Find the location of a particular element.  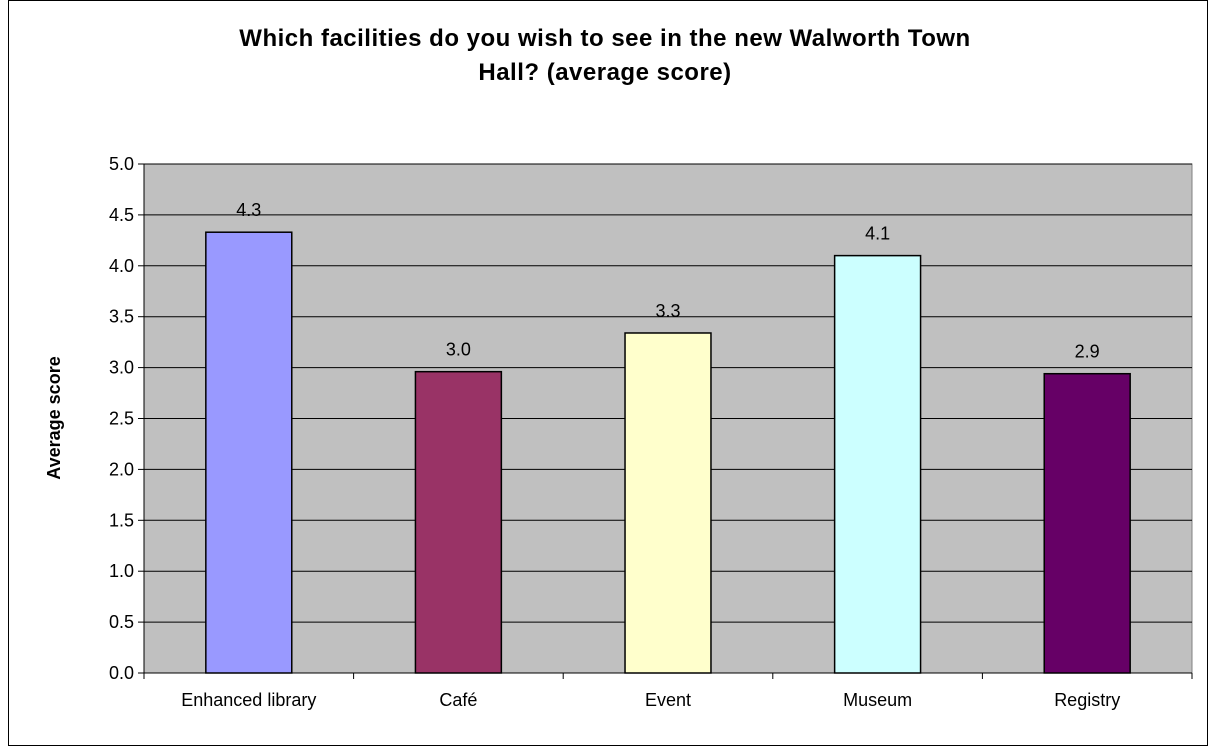

data-label: 4.1 is located at coordinates (877, 234).